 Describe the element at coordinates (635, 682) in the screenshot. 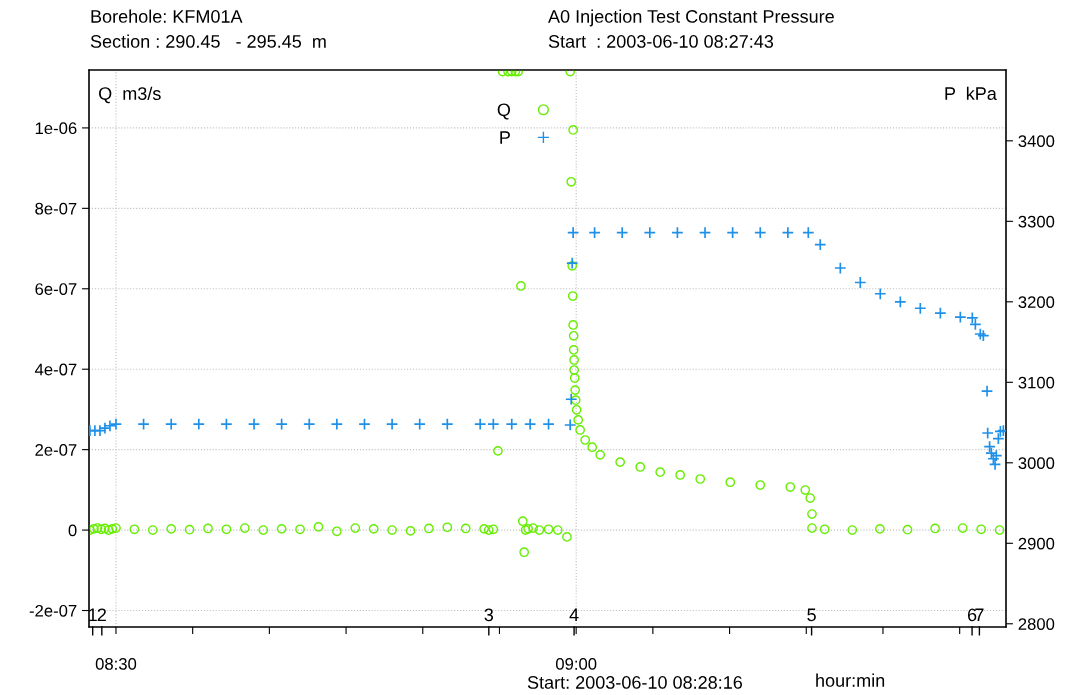

I see `text: Start: 2003-06-10 08:28:16` at that location.